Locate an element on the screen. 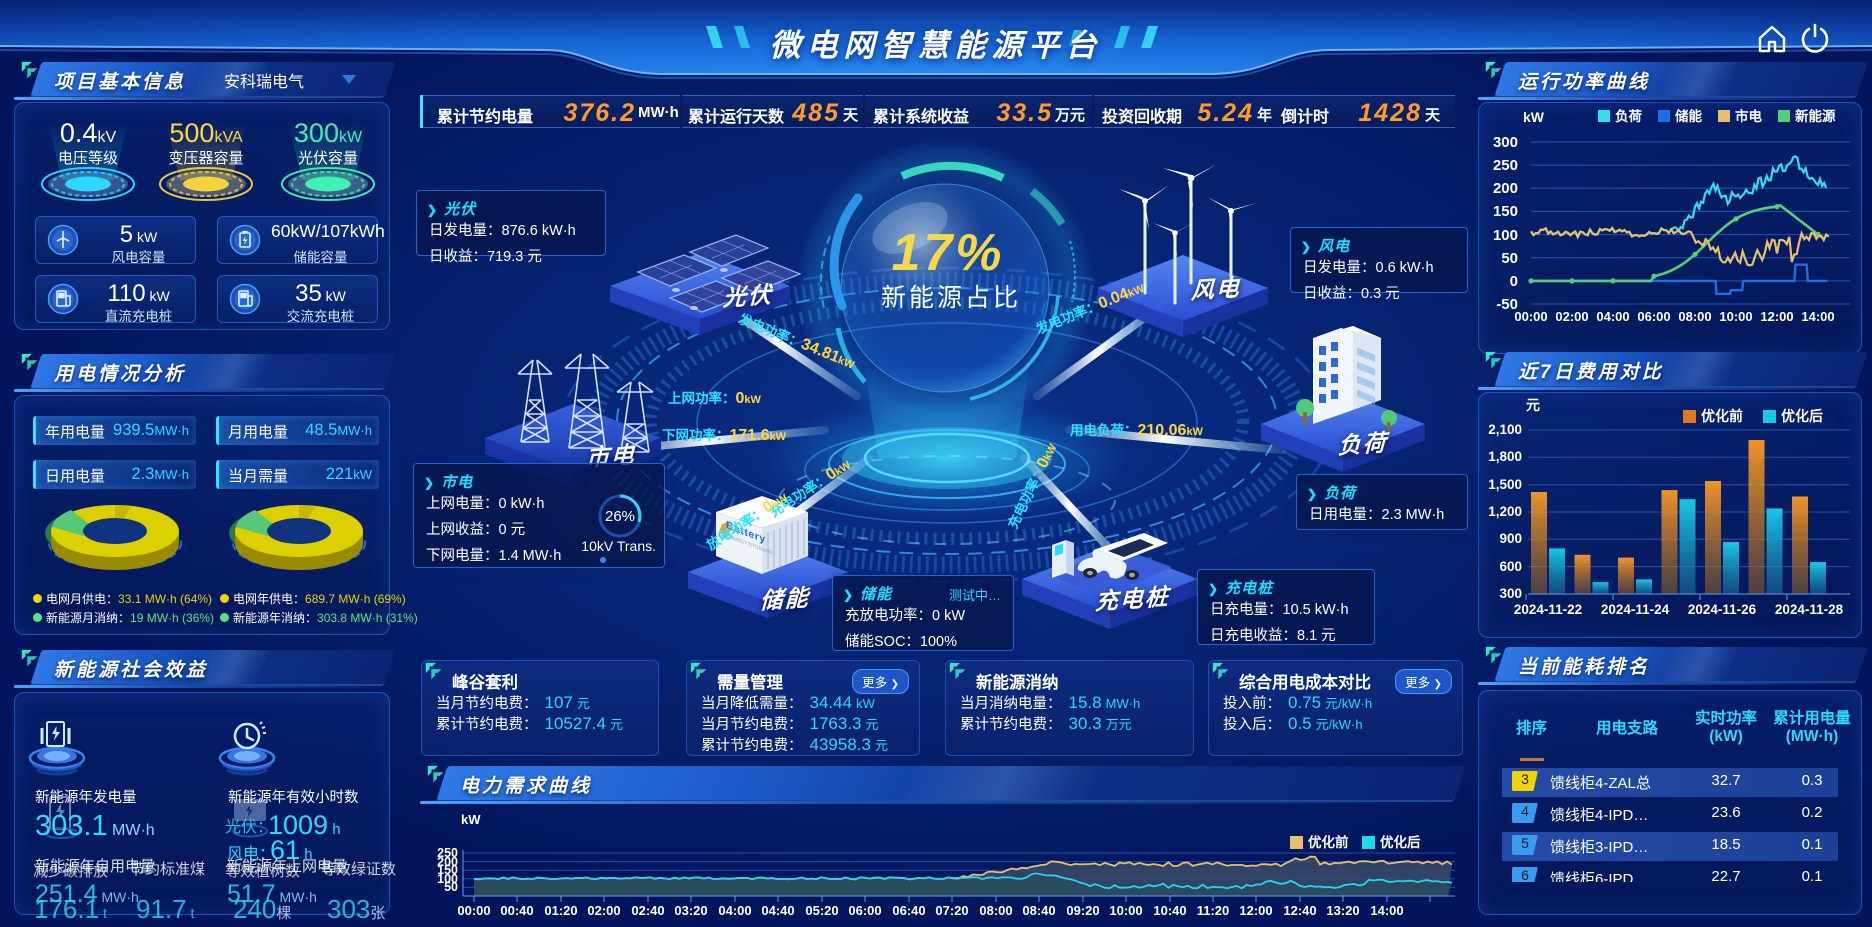 This screenshot has height=927, width=1872. svg-text: 02:40 is located at coordinates (647, 910).